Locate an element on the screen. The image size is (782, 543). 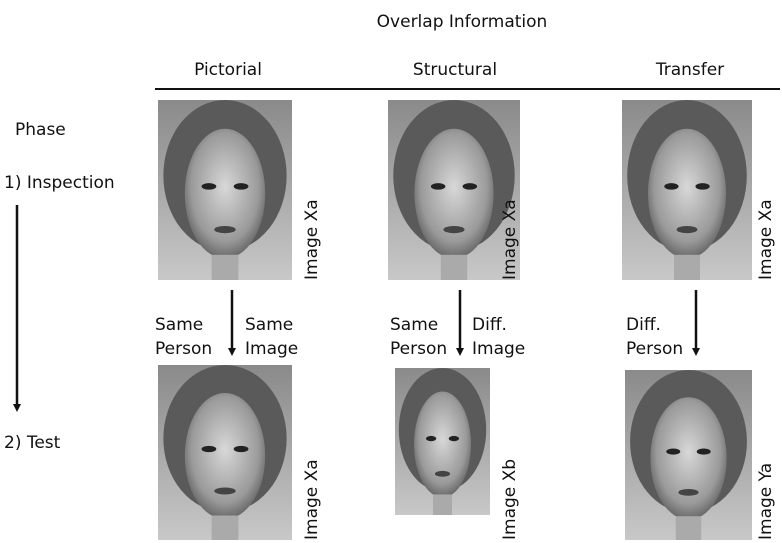
phase-label: 2) Test is located at coordinates (32, 443).